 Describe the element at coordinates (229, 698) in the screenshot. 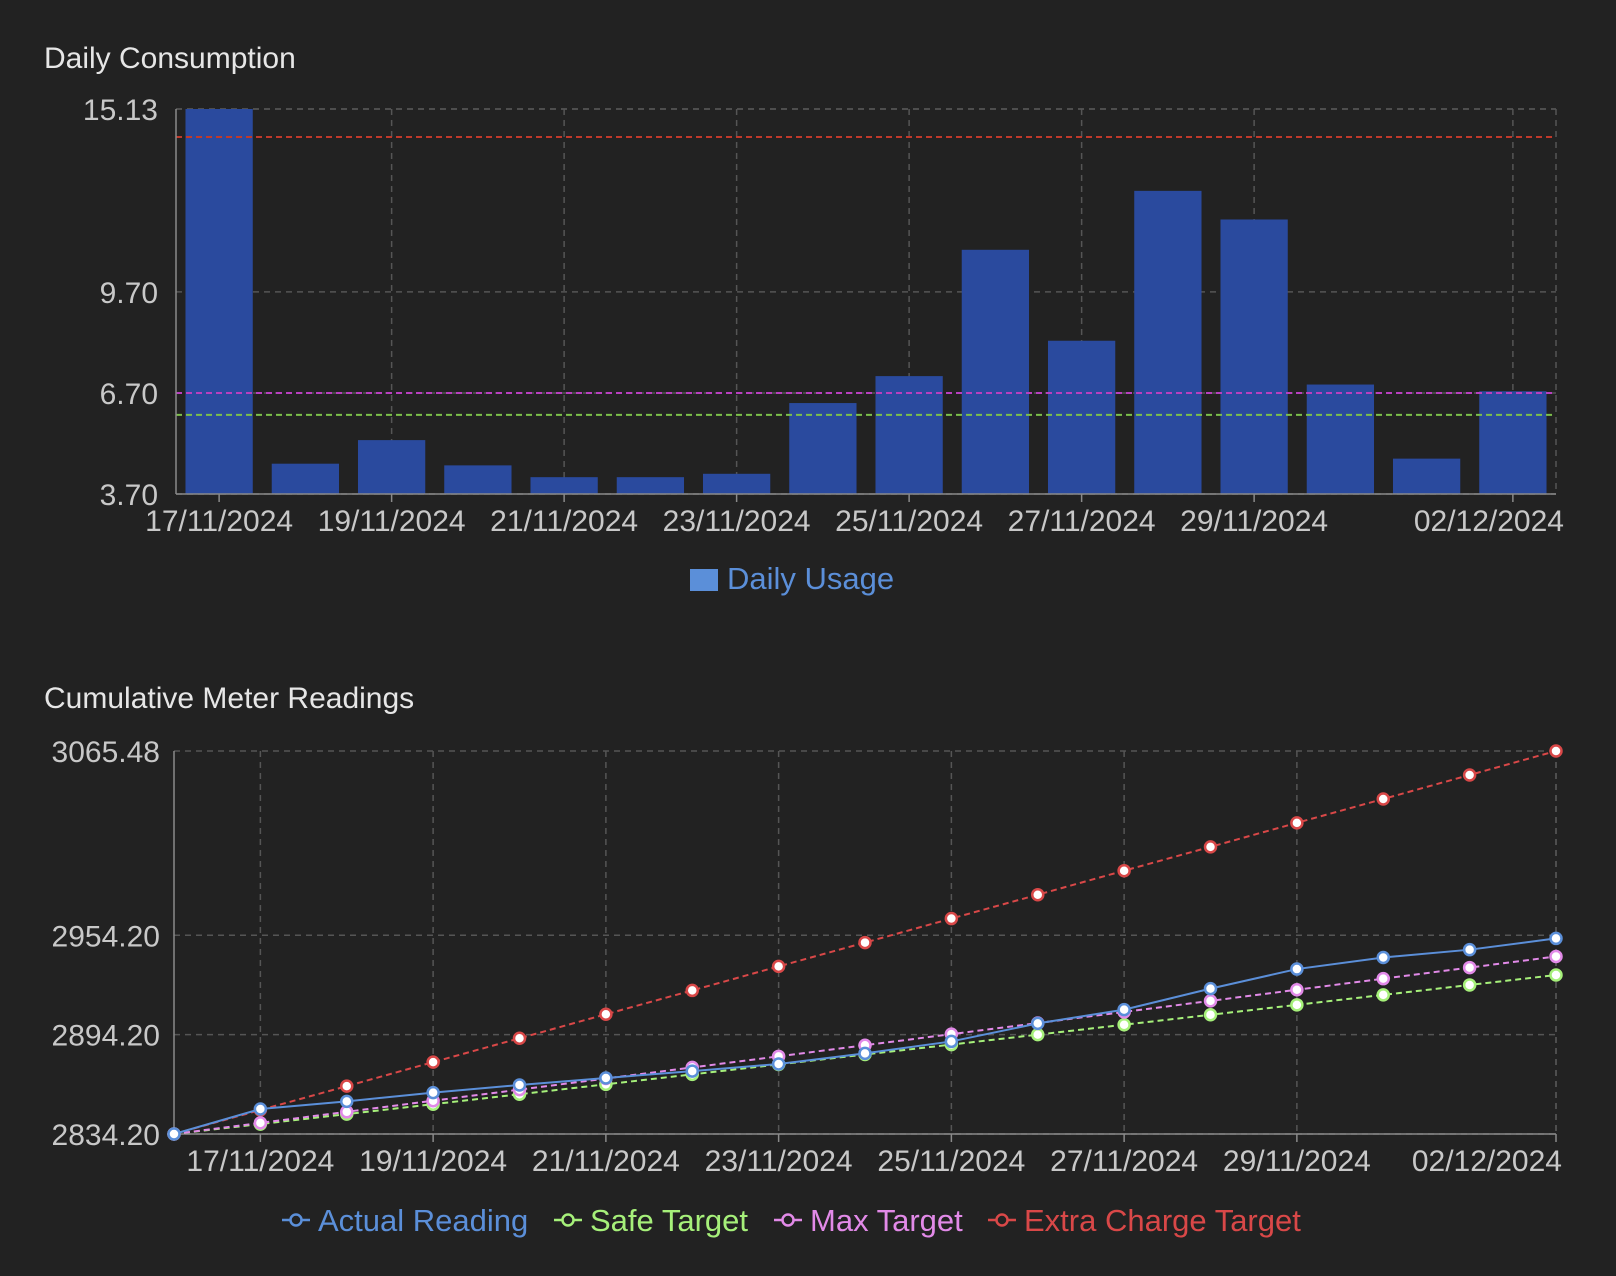

I see `chart-title: Cumulative Meter Readings` at that location.